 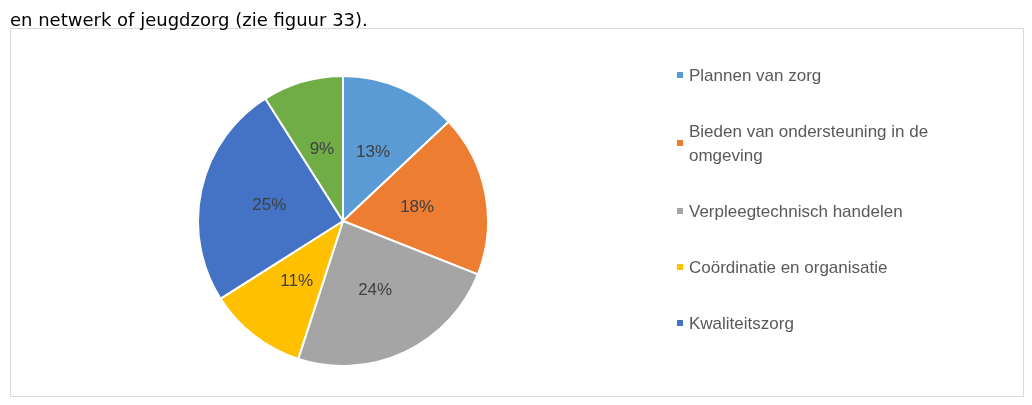 What do you see at coordinates (189, 19) in the screenshot?
I see `text: en netwerk of jeugdzorg (zie figuur 33).` at bounding box center [189, 19].